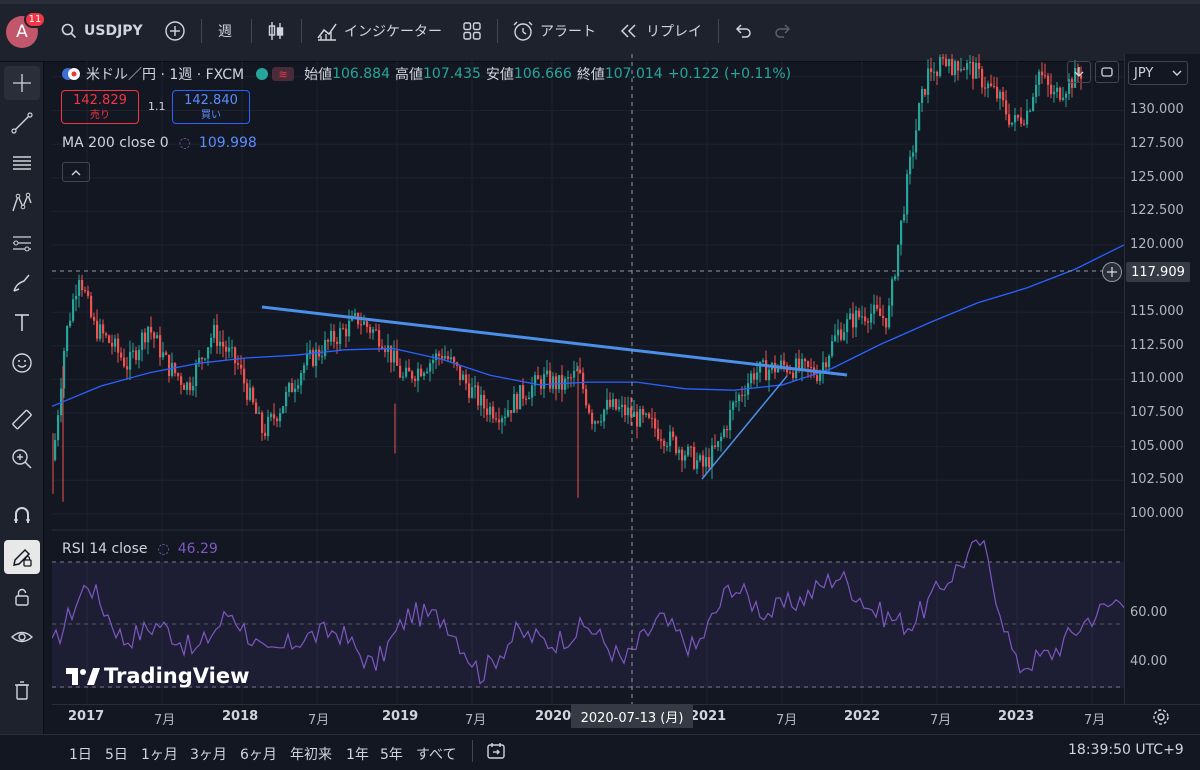 The height and width of the screenshot is (770, 1200). What do you see at coordinates (22, 691) in the screenshot?
I see `remove-drawings-tool` at bounding box center [22, 691].